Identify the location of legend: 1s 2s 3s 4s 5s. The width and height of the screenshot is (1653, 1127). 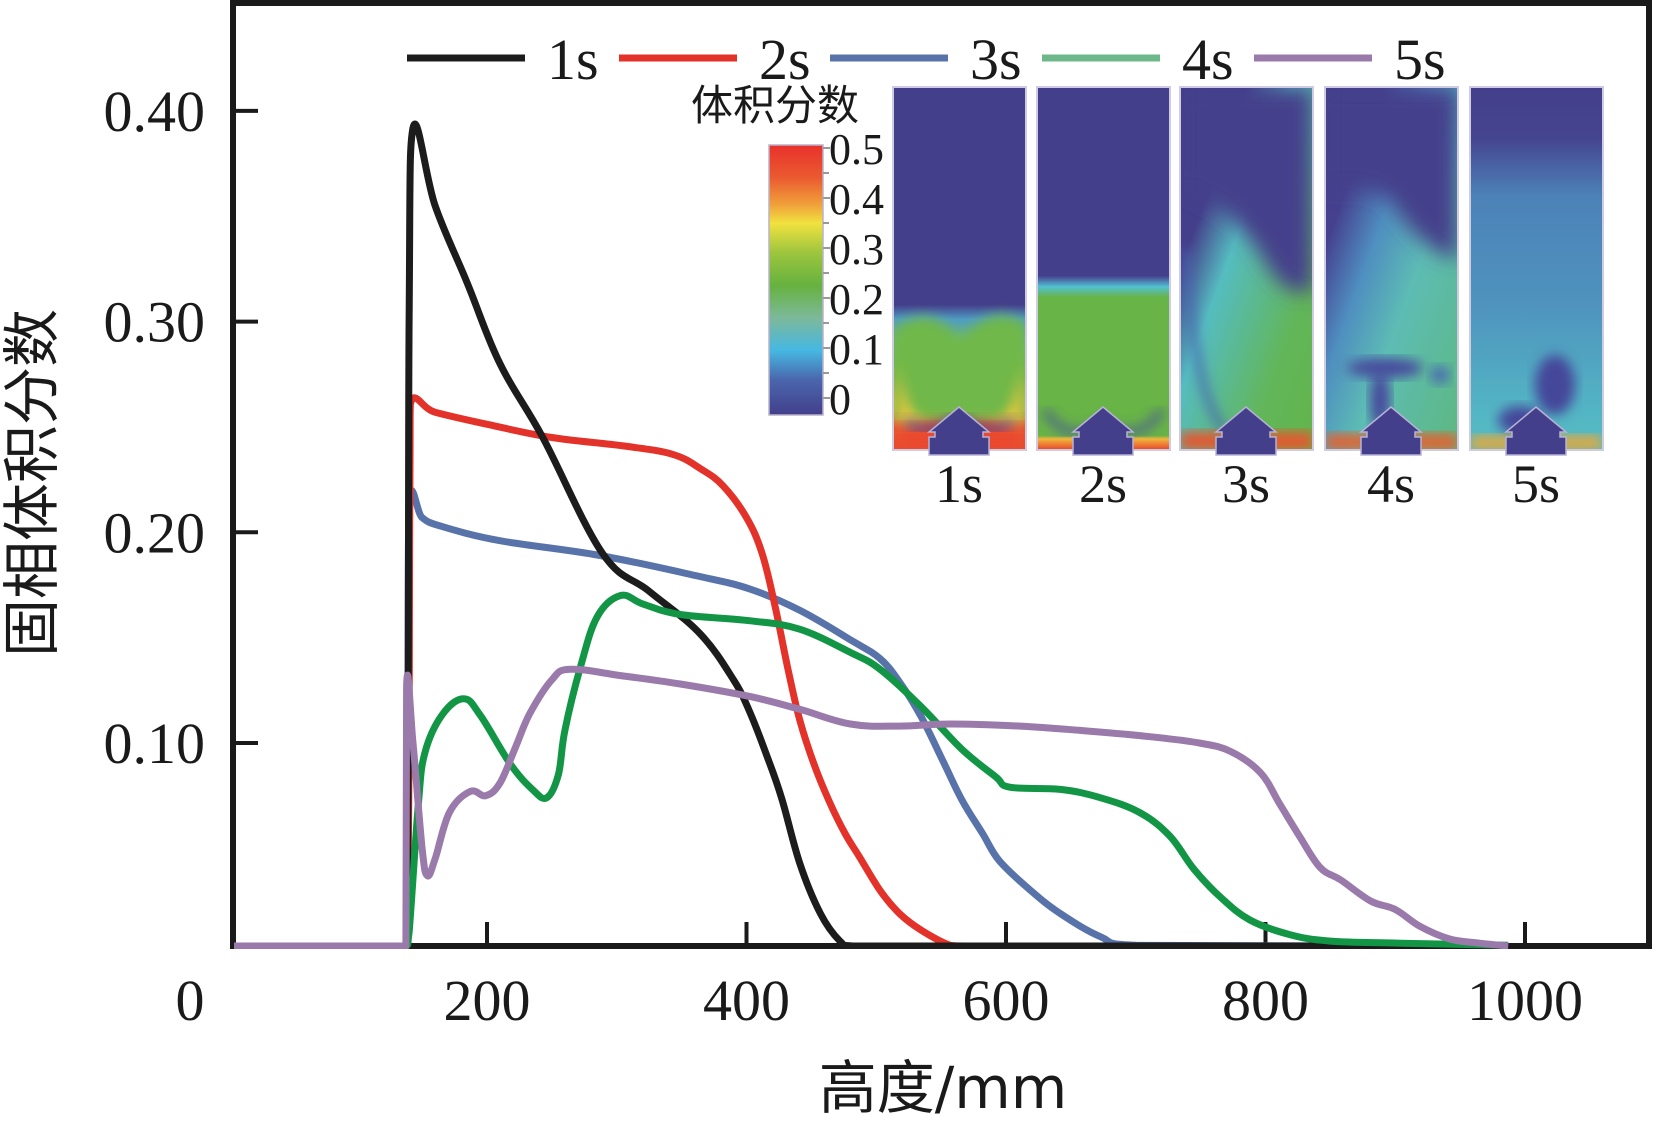
(926, 59).